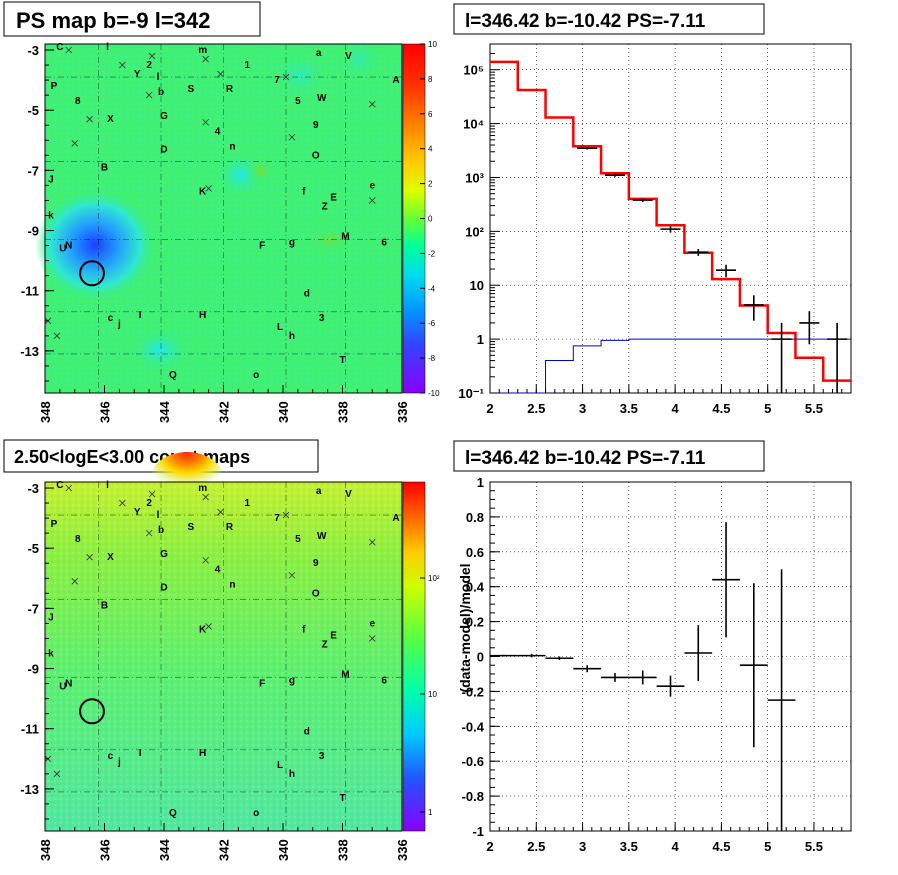 The height and width of the screenshot is (875, 898). What do you see at coordinates (322, 318) in the screenshot?
I see `ps-map-source-label: 3` at bounding box center [322, 318].